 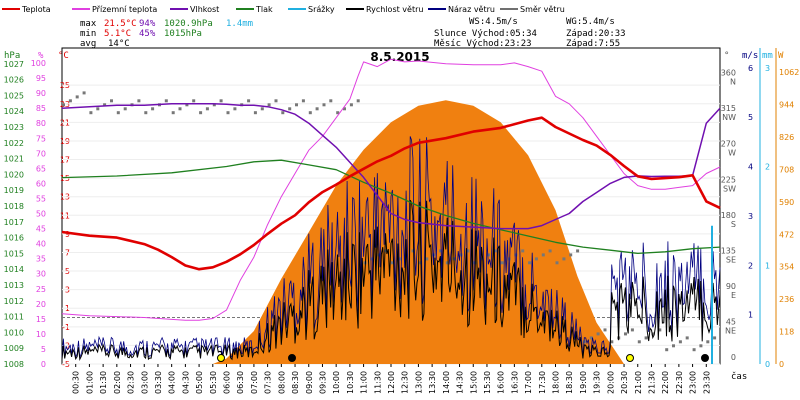 What do you see at coordinates (750, 68) in the screenshot?
I see `wind-tick-label: 6` at bounding box center [750, 68].